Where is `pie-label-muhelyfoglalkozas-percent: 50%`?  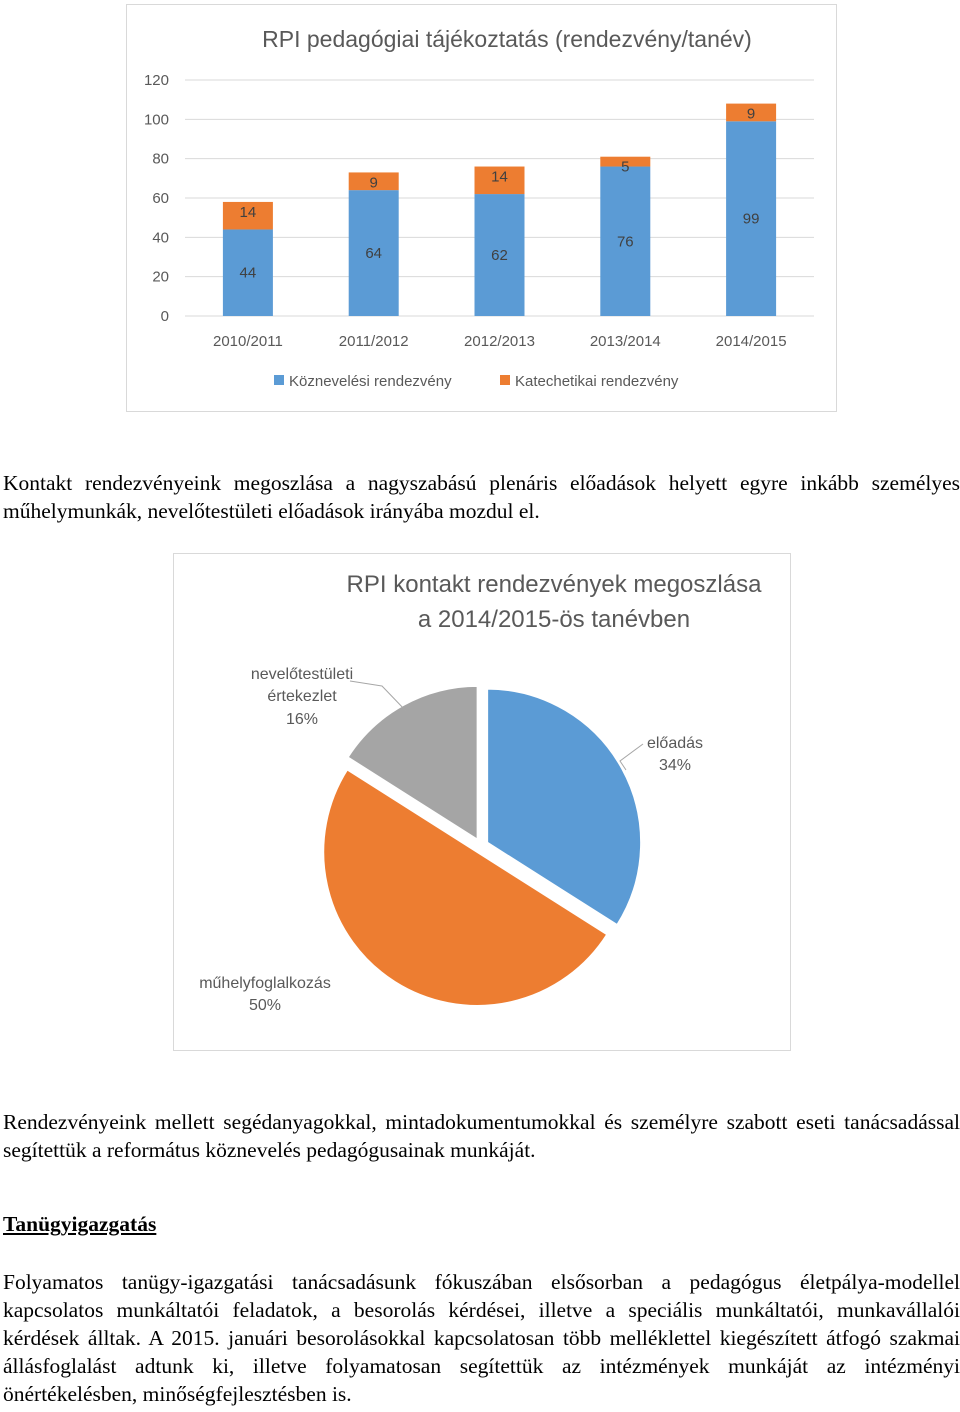
pie-label-muhelyfoglalkozas-percent: 50% is located at coordinates (265, 1005).